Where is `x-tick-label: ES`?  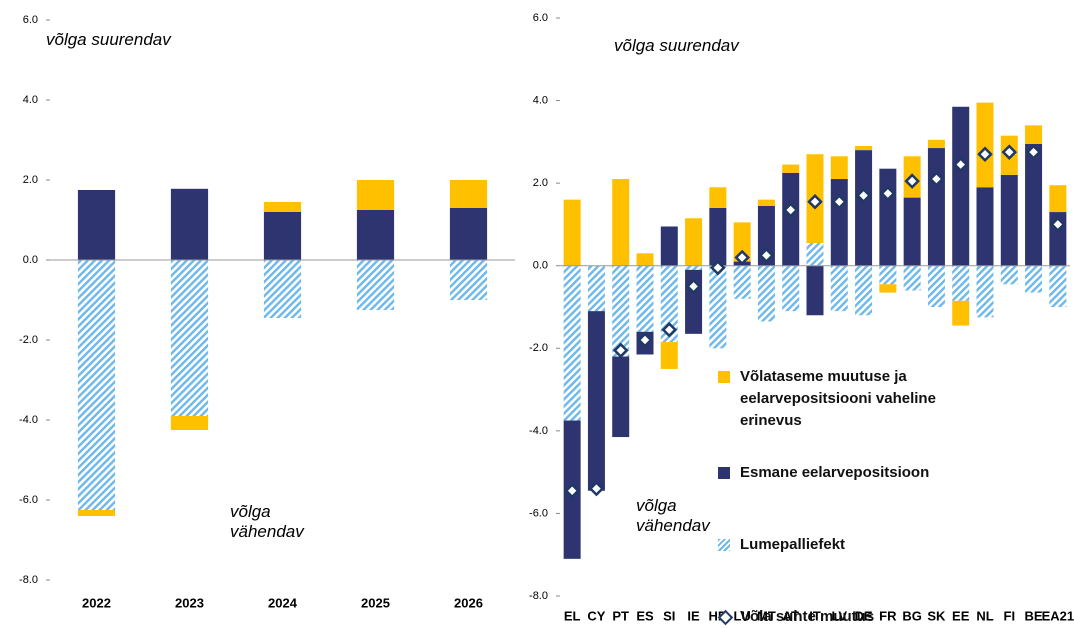
x-tick-label: ES is located at coordinates (645, 615).